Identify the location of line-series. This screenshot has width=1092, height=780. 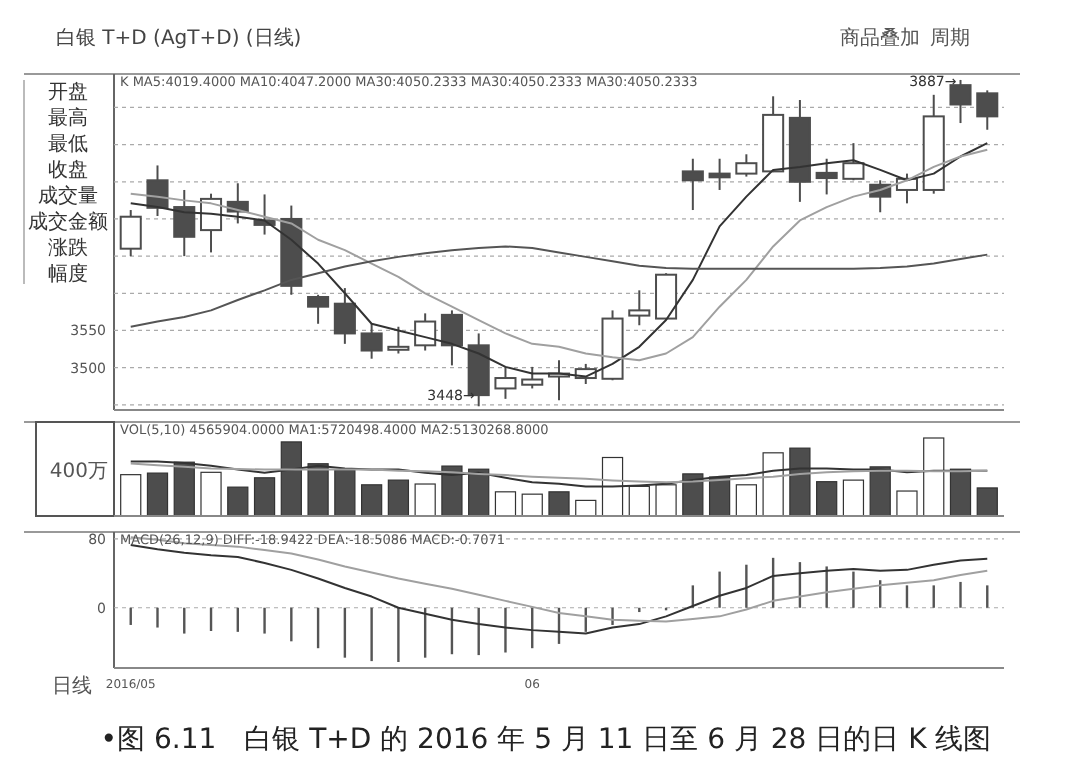
(559, 589).